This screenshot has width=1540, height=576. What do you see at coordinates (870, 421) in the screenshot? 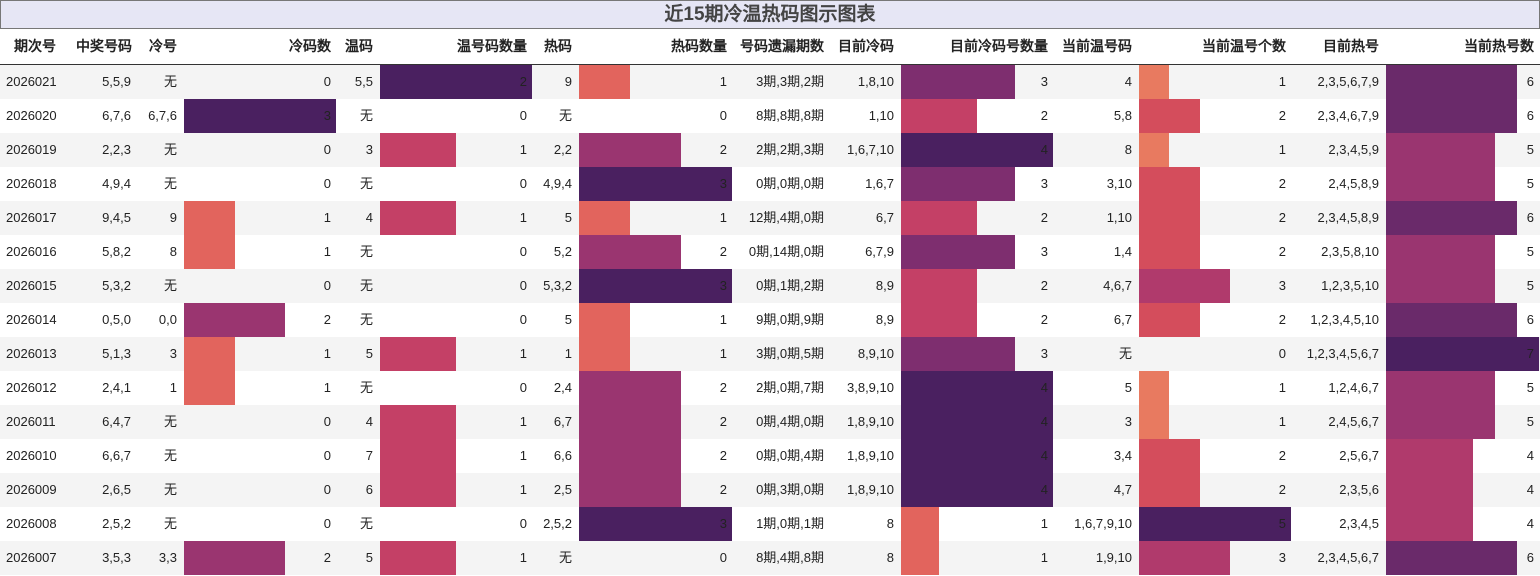
I see `cell-text: 1,8,9,10` at bounding box center [870, 421].